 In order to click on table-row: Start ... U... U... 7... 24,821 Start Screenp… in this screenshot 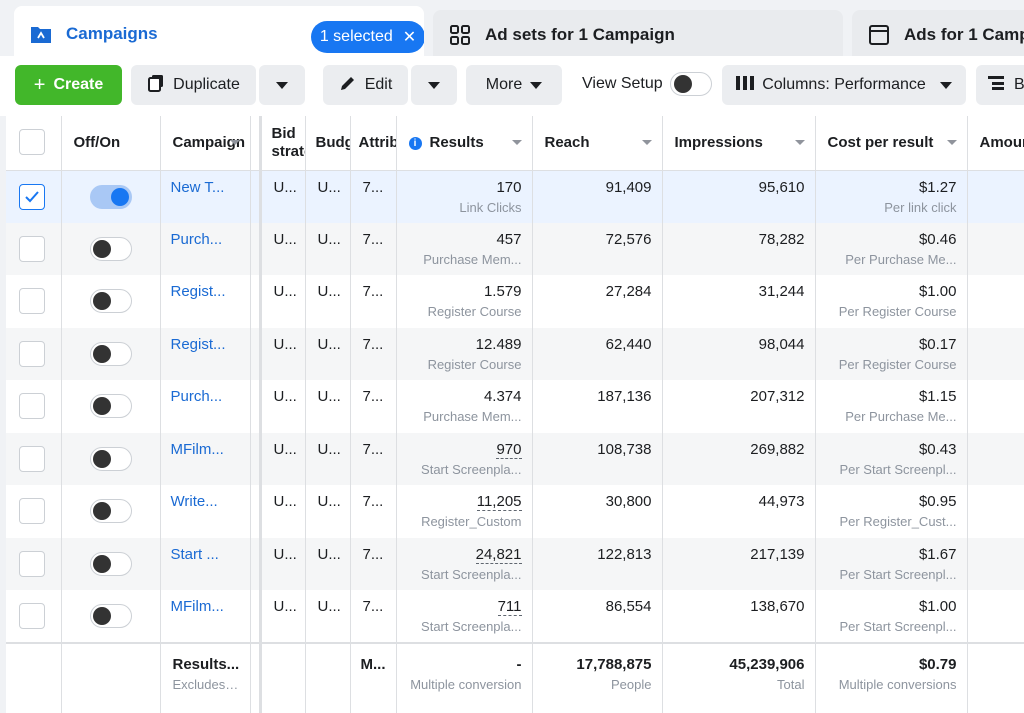, I will do `click(515, 563)`.